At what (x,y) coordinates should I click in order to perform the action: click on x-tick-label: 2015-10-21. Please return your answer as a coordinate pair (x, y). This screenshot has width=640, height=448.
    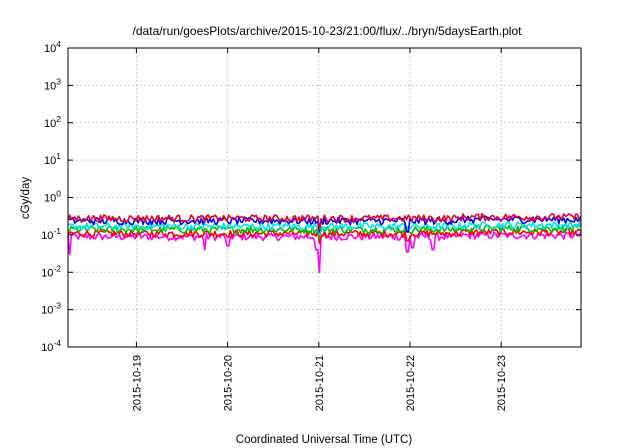
    Looking at the image, I should click on (320, 383).